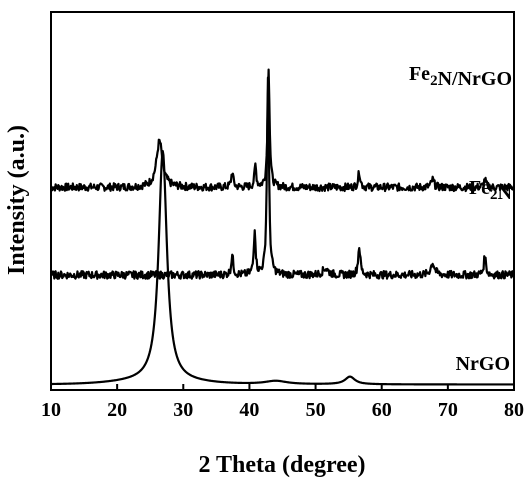 The image size is (531, 480). I want to click on x-tick-label: 60, so click(382, 410).